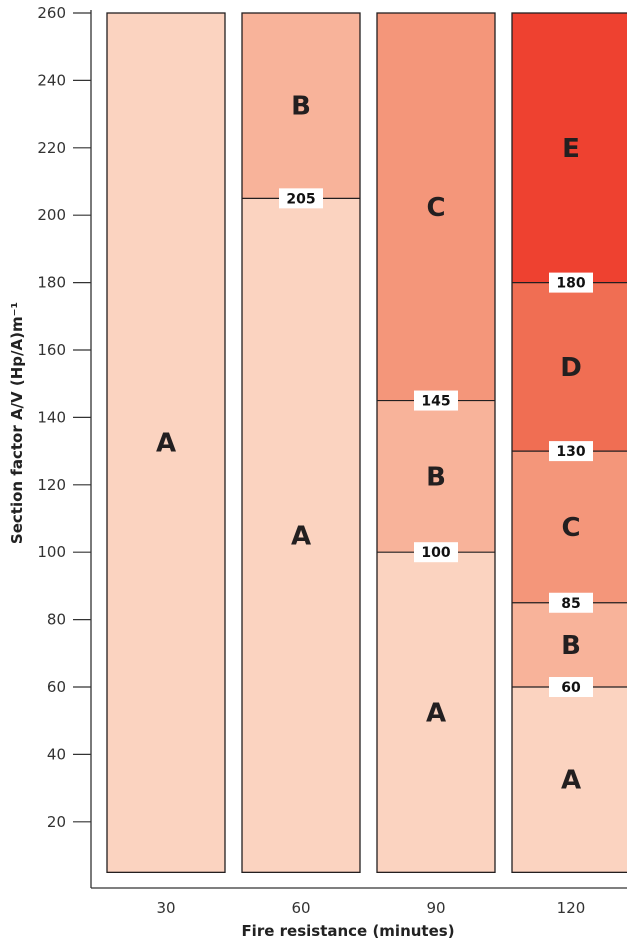  I want to click on segment-120-A, so click(569, 780).